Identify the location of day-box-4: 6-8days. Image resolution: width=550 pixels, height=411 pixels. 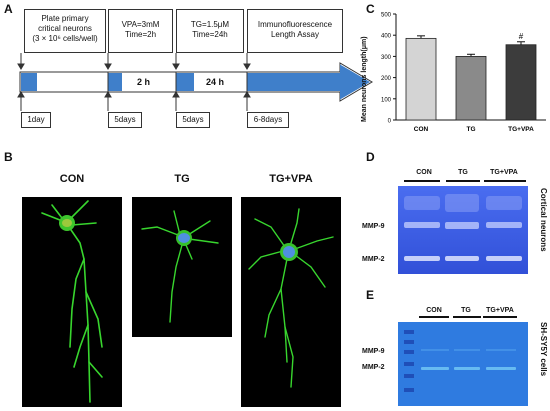
(268, 120).